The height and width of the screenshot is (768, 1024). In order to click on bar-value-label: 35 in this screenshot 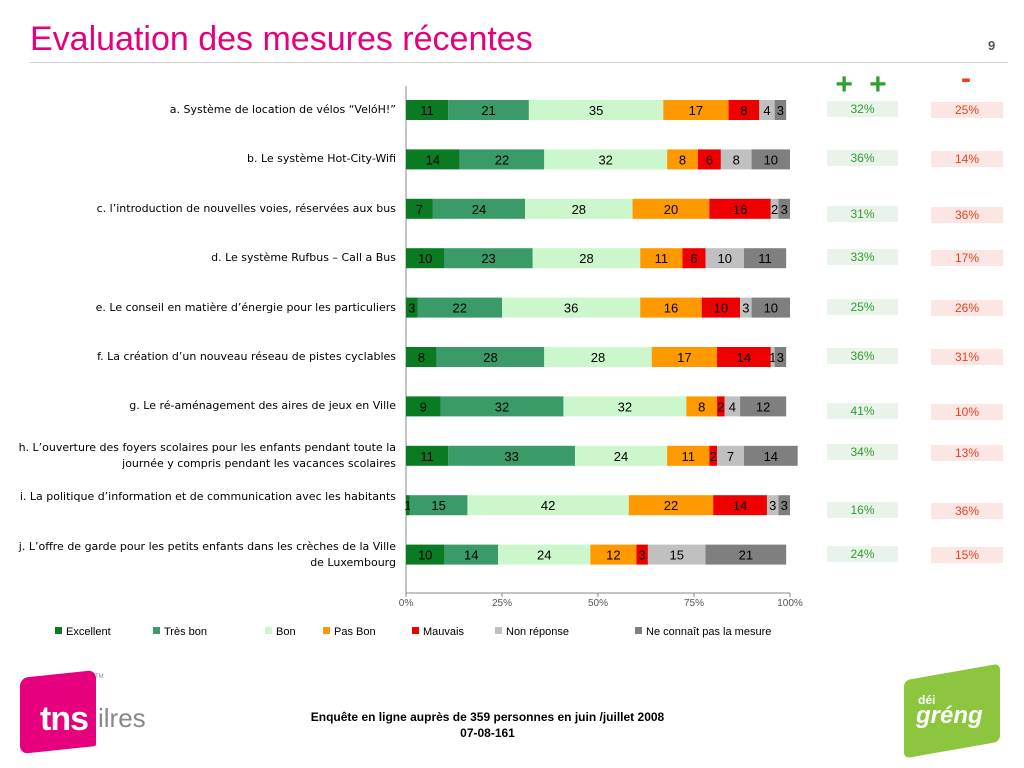, I will do `click(596, 110)`.